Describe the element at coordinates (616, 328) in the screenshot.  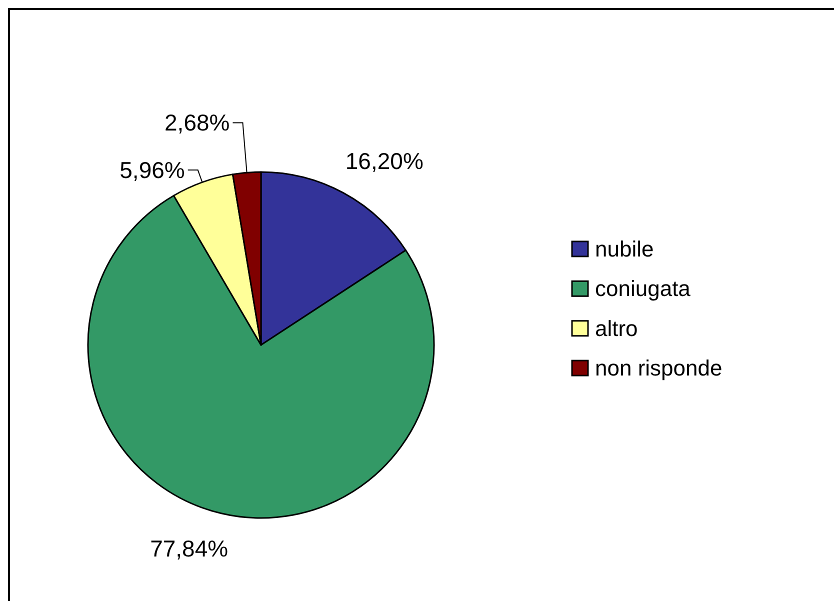
I see `legend-label: altro` at that location.